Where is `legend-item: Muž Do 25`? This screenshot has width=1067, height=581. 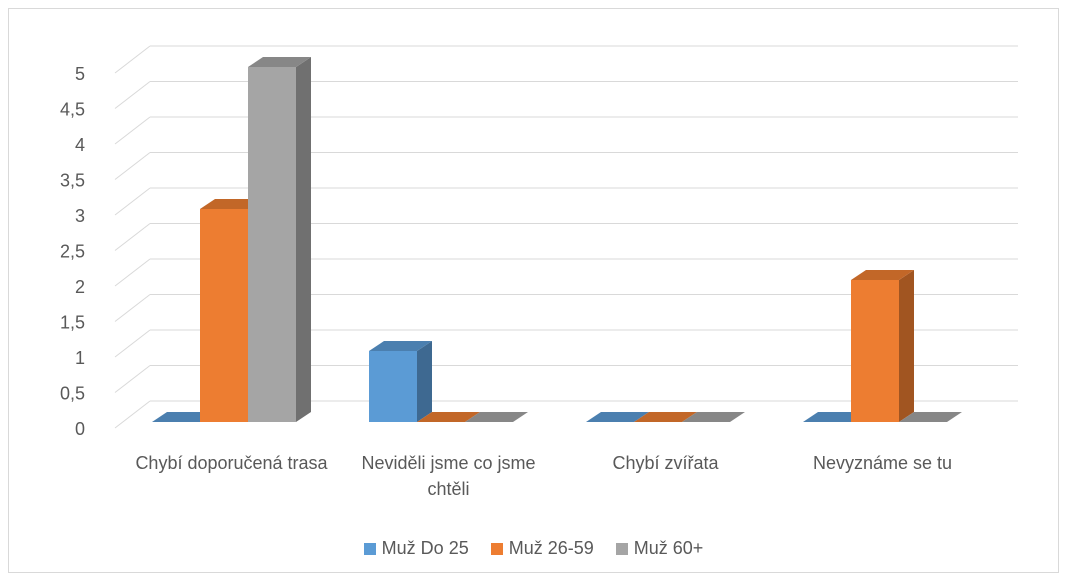 legend-item: Muž Do 25 is located at coordinates (416, 548).